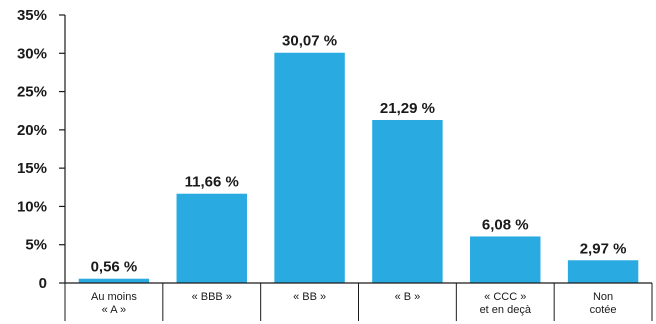 The image size is (656, 324). What do you see at coordinates (603, 297) in the screenshot?
I see `x-tick-label-line: Non` at bounding box center [603, 297].